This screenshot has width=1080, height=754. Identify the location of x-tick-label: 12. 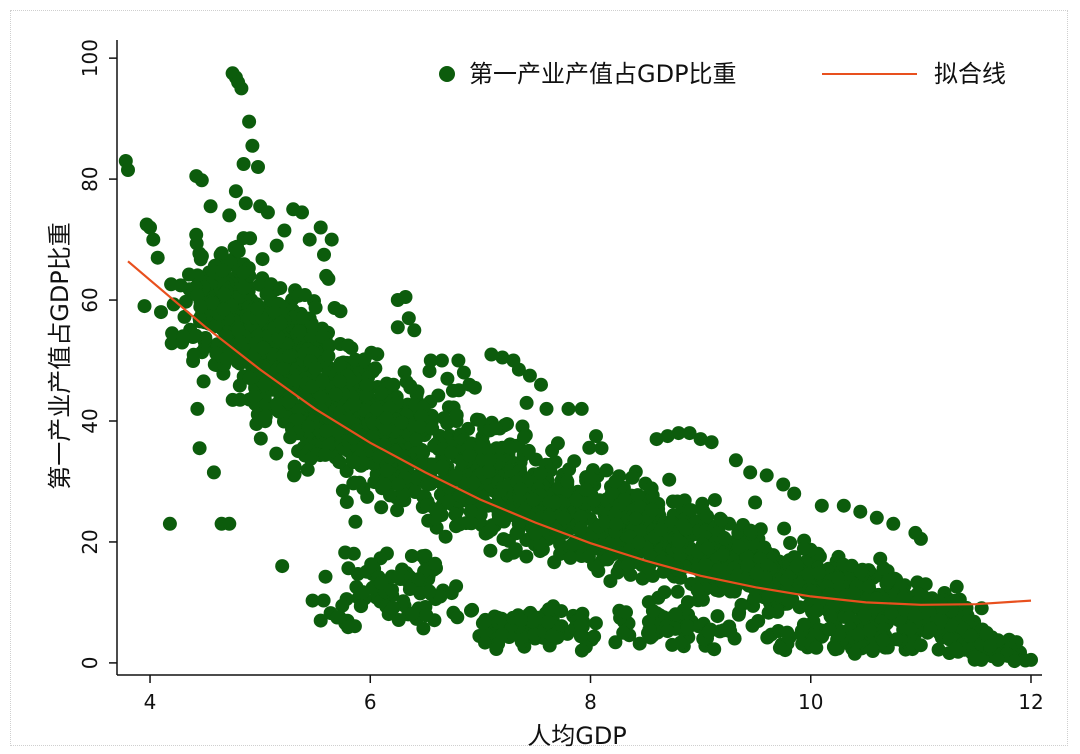
(1030, 702).